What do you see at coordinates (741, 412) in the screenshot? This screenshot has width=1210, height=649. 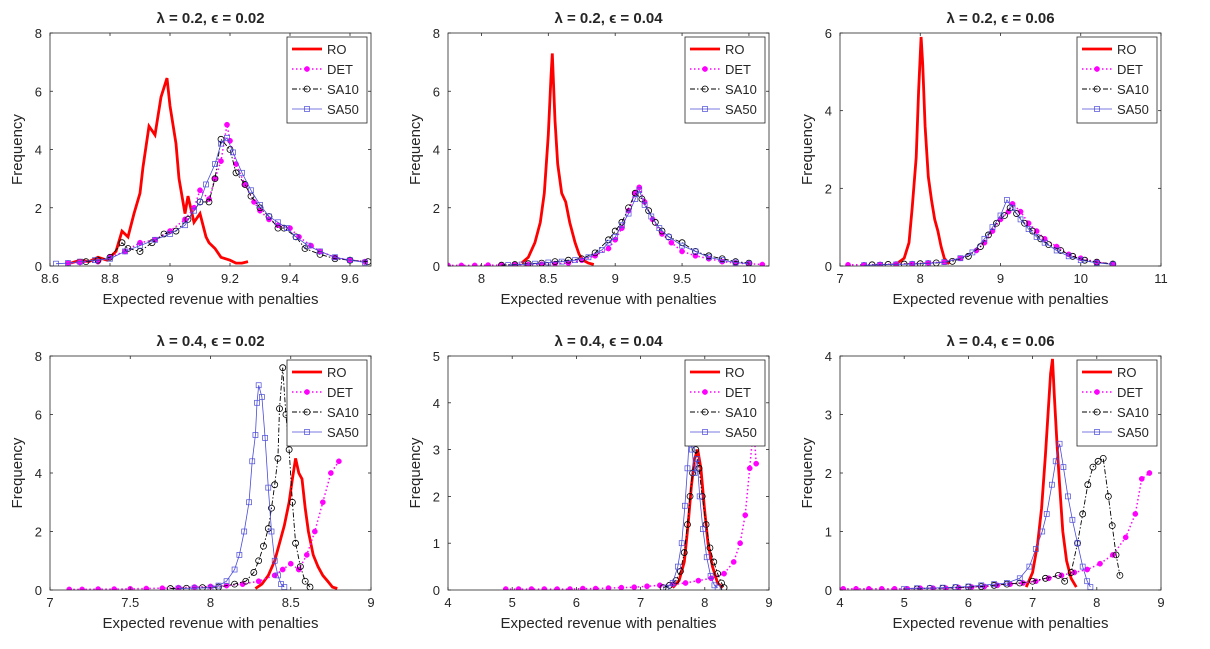 I see `legend-label-sa10: SA10` at bounding box center [741, 412].